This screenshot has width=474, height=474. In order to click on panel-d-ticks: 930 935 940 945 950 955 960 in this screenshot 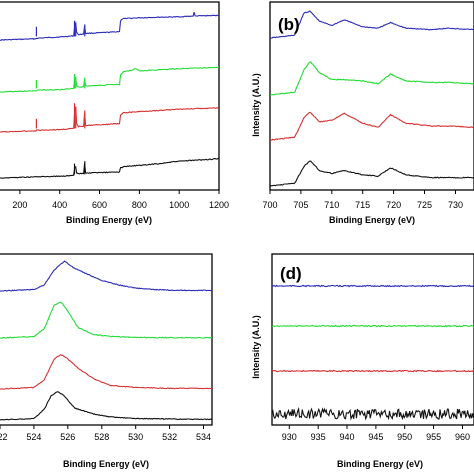, I will do `click(376, 433)`.